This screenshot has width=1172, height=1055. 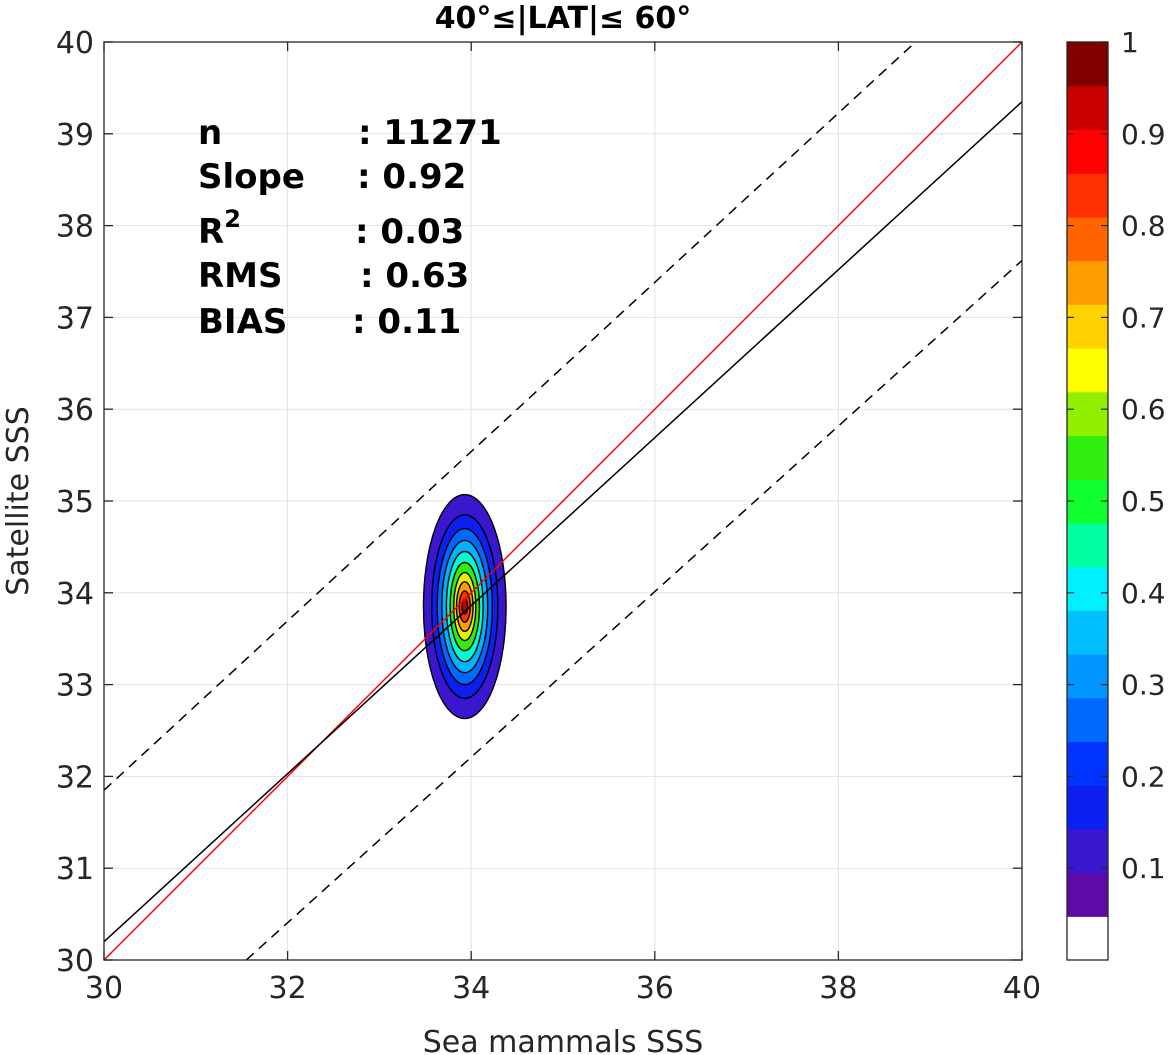 What do you see at coordinates (75, 135) in the screenshot?
I see `y-tick-label-9: 39` at bounding box center [75, 135].